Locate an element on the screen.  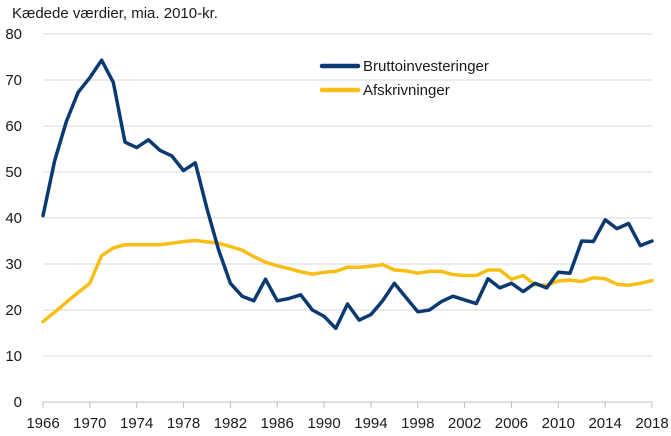
legend-label-bruttoinvesteringer: Bruttoinvesteringer is located at coordinates (426, 66).